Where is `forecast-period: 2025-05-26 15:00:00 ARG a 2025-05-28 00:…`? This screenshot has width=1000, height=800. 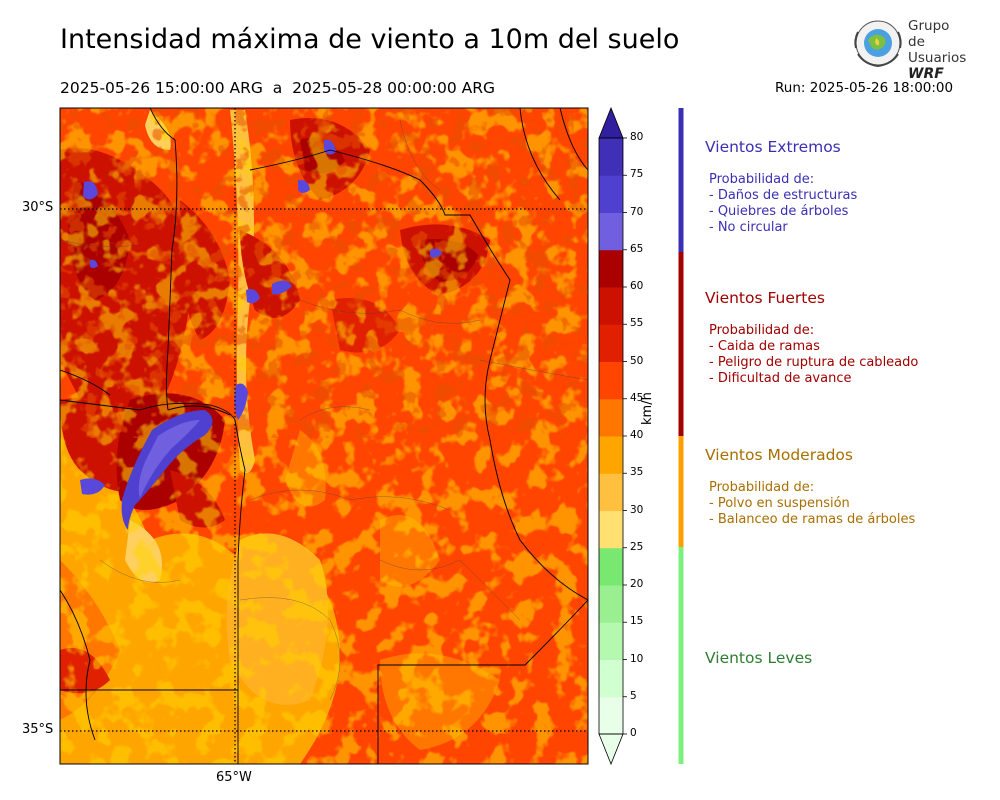
forecast-period: 2025-05-26 15:00:00 ARG a 2025-05-28 00:… is located at coordinates (278, 88).